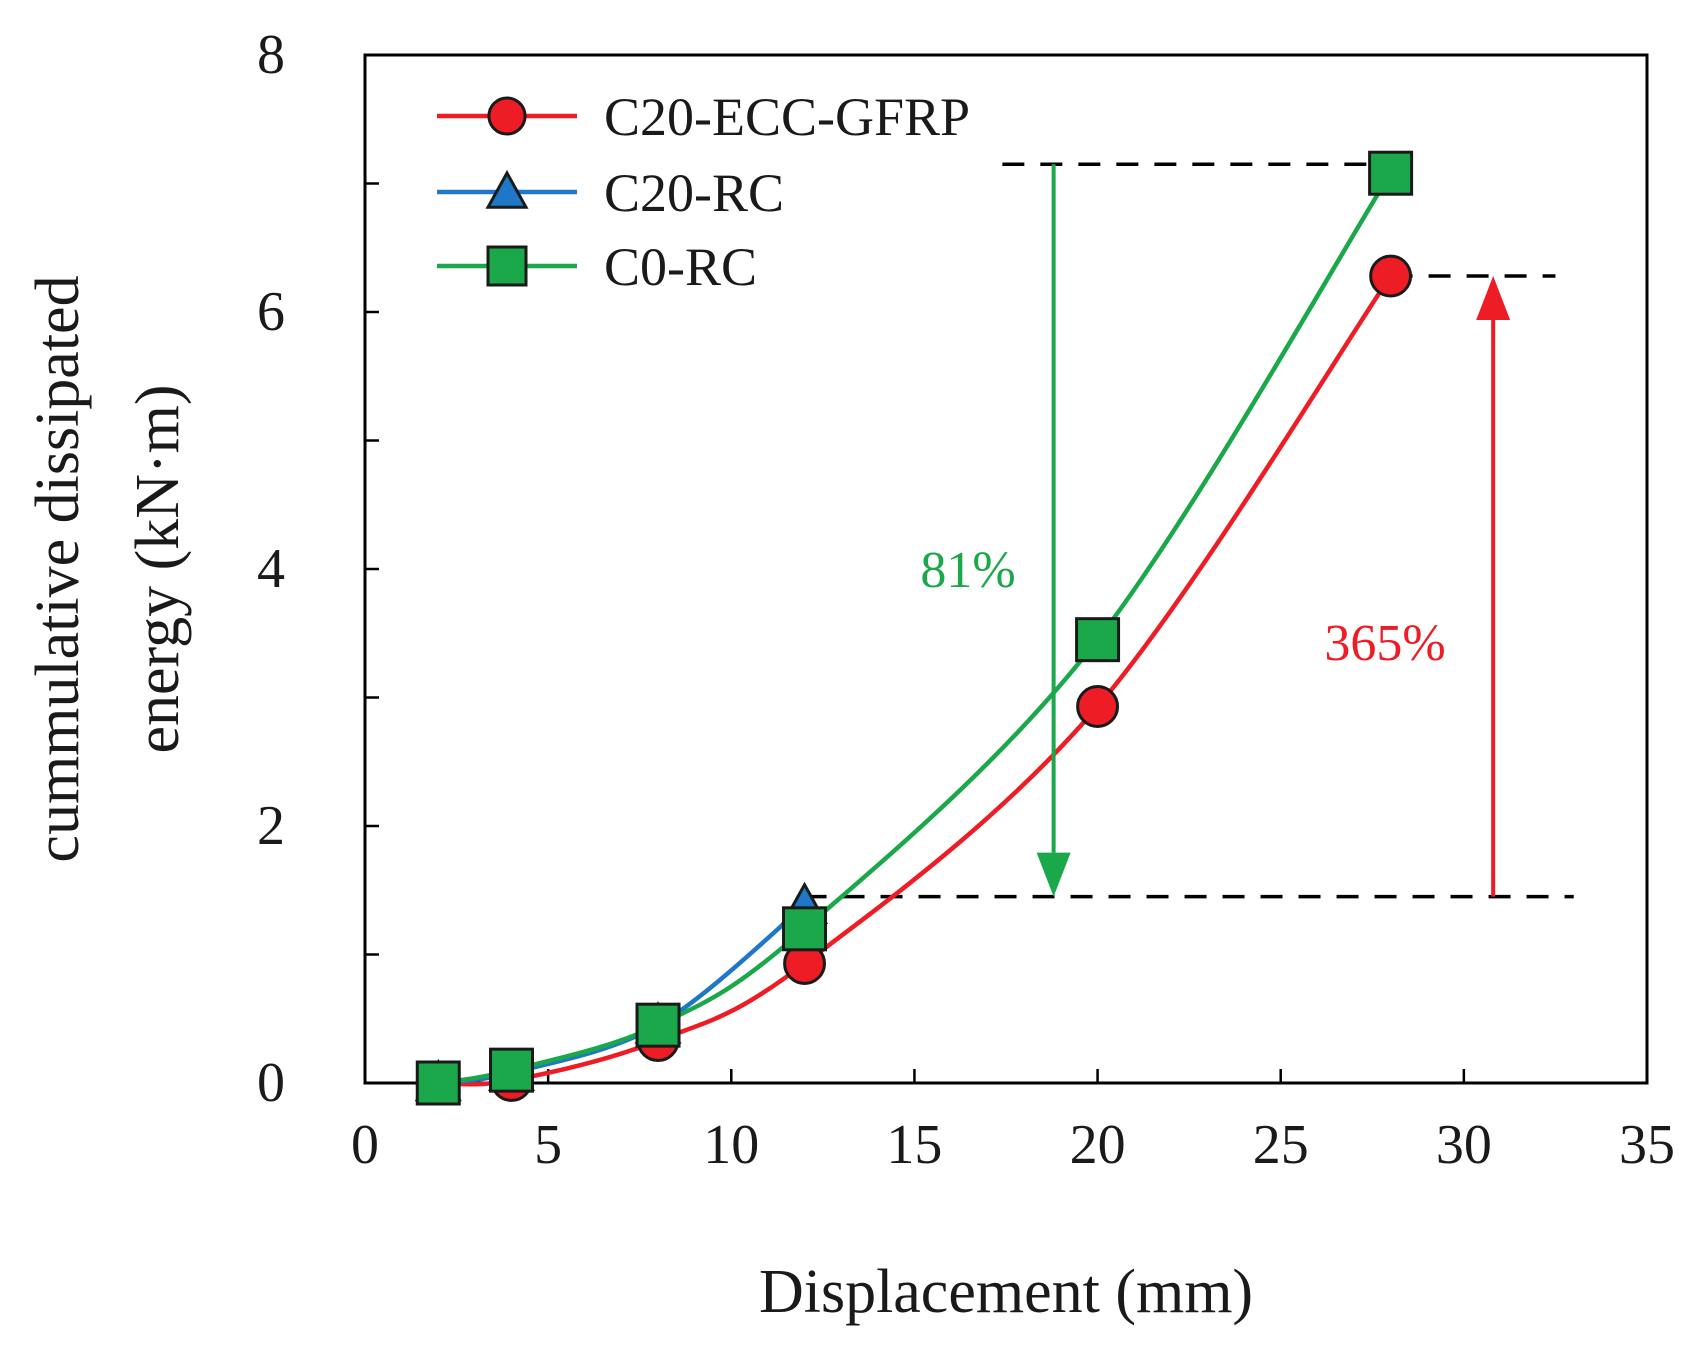  I want to click on legend-marker-C20-RC, so click(507, 189).